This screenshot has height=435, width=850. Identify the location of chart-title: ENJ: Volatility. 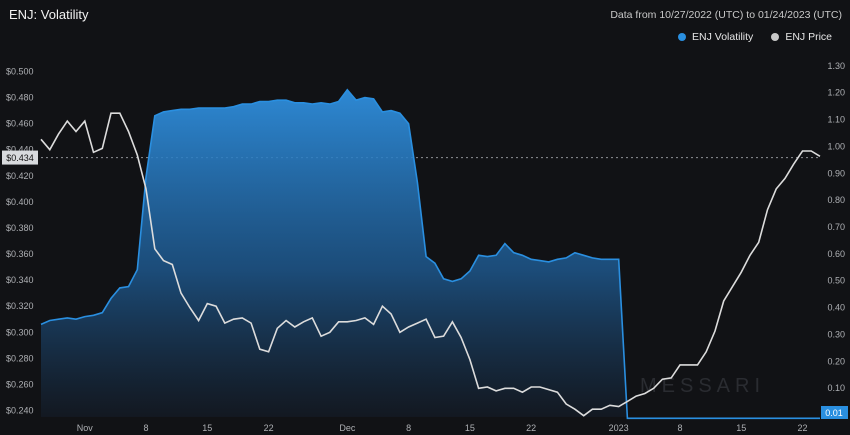
(49, 14).